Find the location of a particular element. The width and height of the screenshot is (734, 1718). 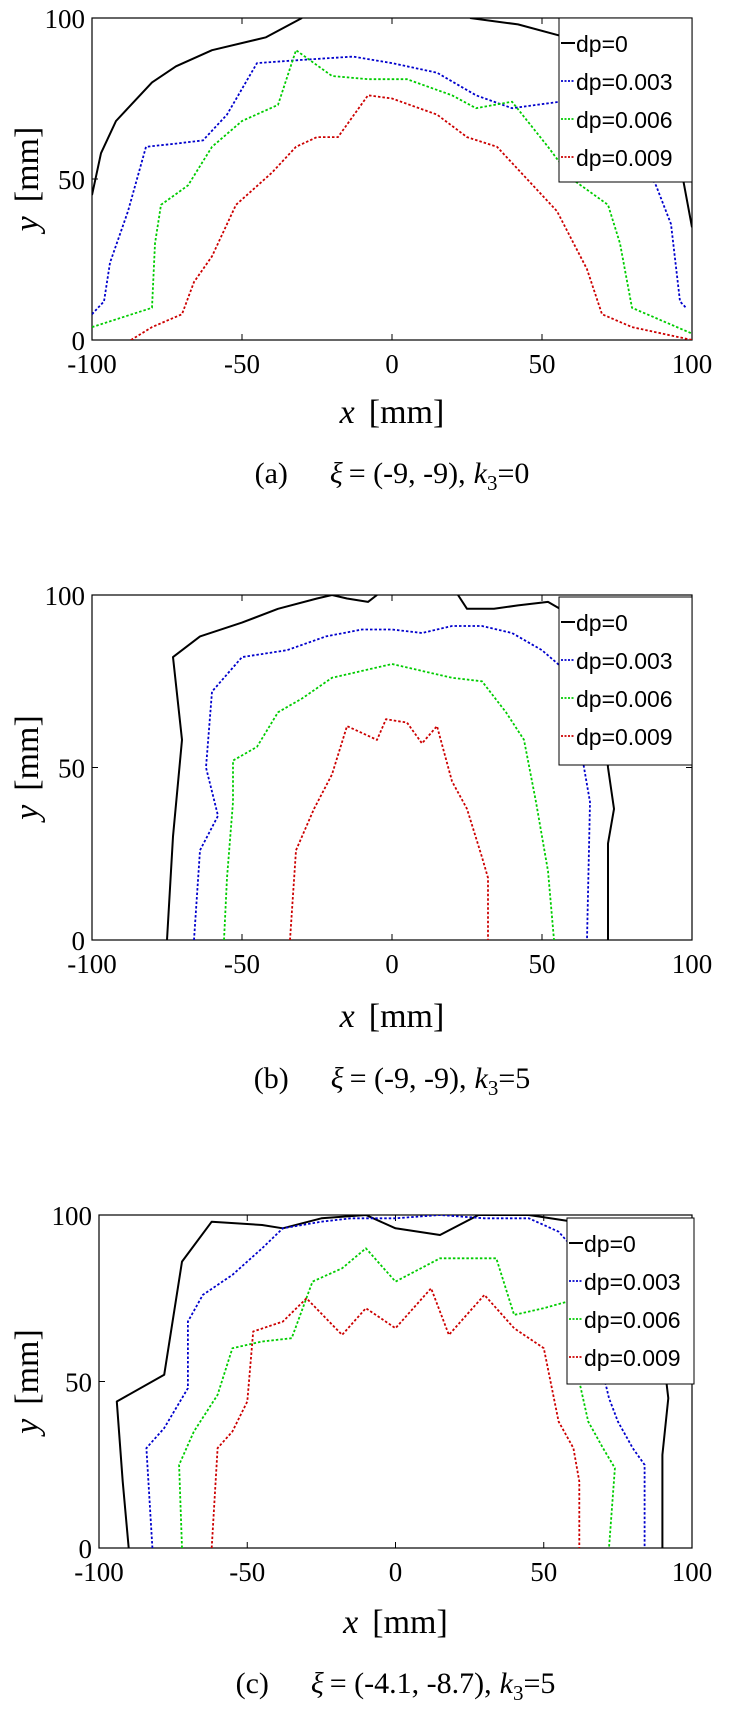

caption-label: (b) is located at coordinates (271, 1078).